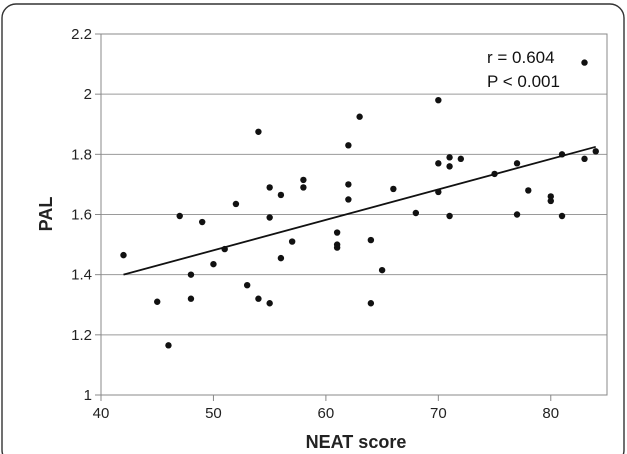 The width and height of the screenshot is (627, 454). I want to click on y-tick-label: 1.4, so click(81, 275).